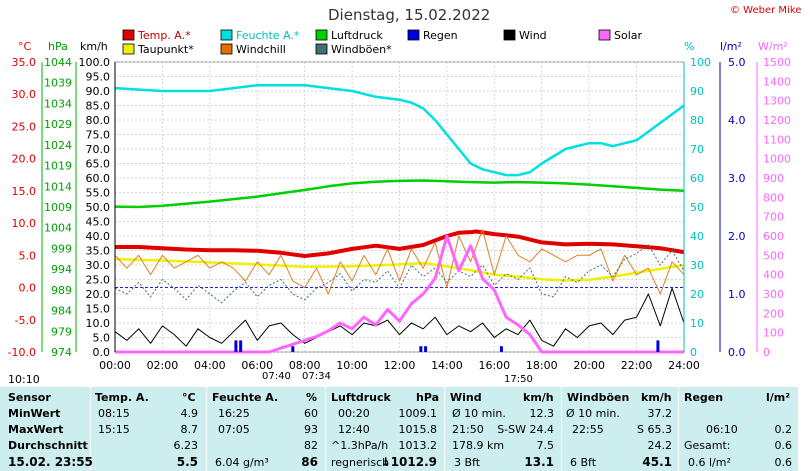 This screenshot has height=471, width=810. What do you see at coordinates (684, 365) in the screenshot?
I see `x-tick-label: 24:00` at bounding box center [684, 365].